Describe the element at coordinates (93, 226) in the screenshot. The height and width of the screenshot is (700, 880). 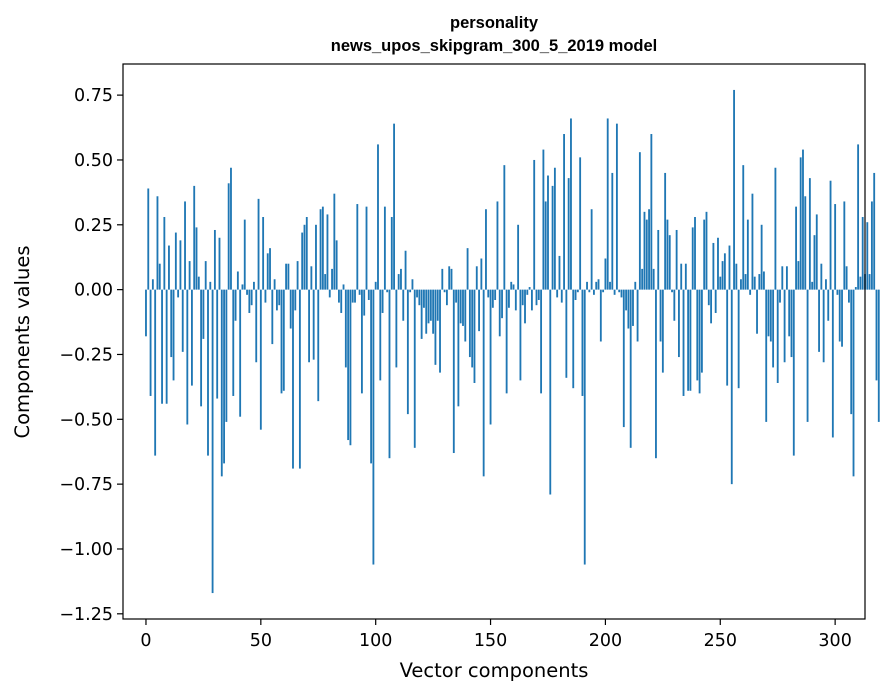
I see `y-tick-label: 0.25` at that location.